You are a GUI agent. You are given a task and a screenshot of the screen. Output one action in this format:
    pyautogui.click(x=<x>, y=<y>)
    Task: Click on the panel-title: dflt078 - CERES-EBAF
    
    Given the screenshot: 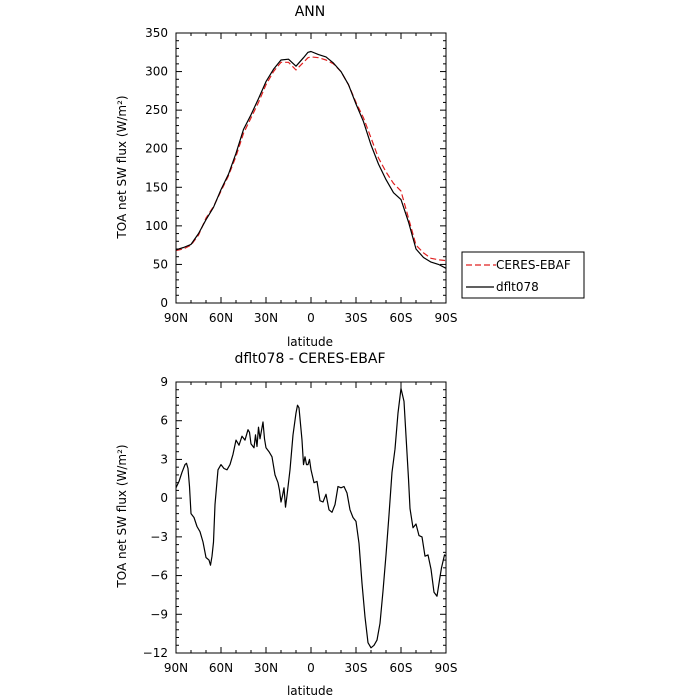 What is the action you would take?
    pyautogui.click(x=309, y=359)
    